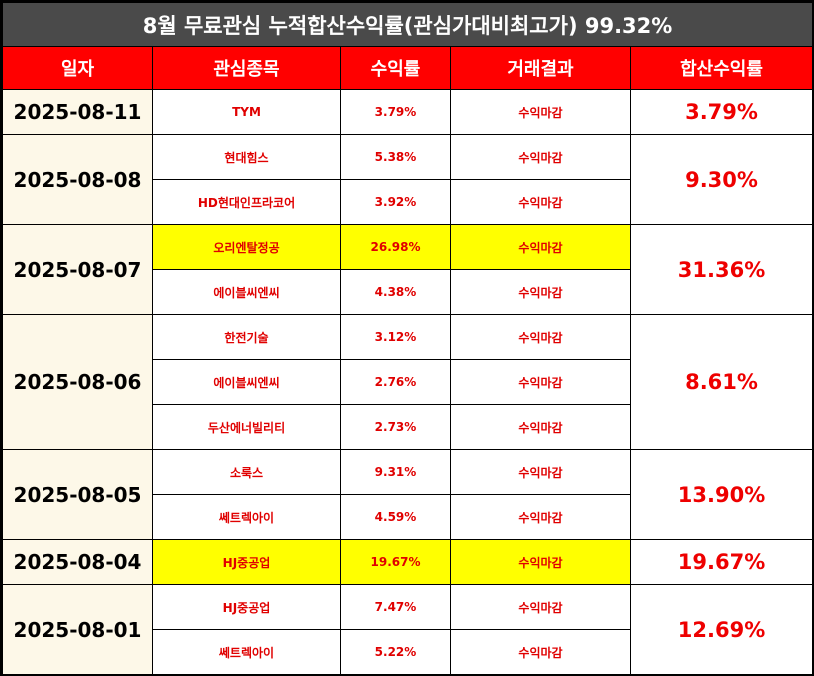 This screenshot has width=814, height=676. Describe the element at coordinates (246, 202) in the screenshot. I see `stock-cell: HD현대인프라코어` at that location.